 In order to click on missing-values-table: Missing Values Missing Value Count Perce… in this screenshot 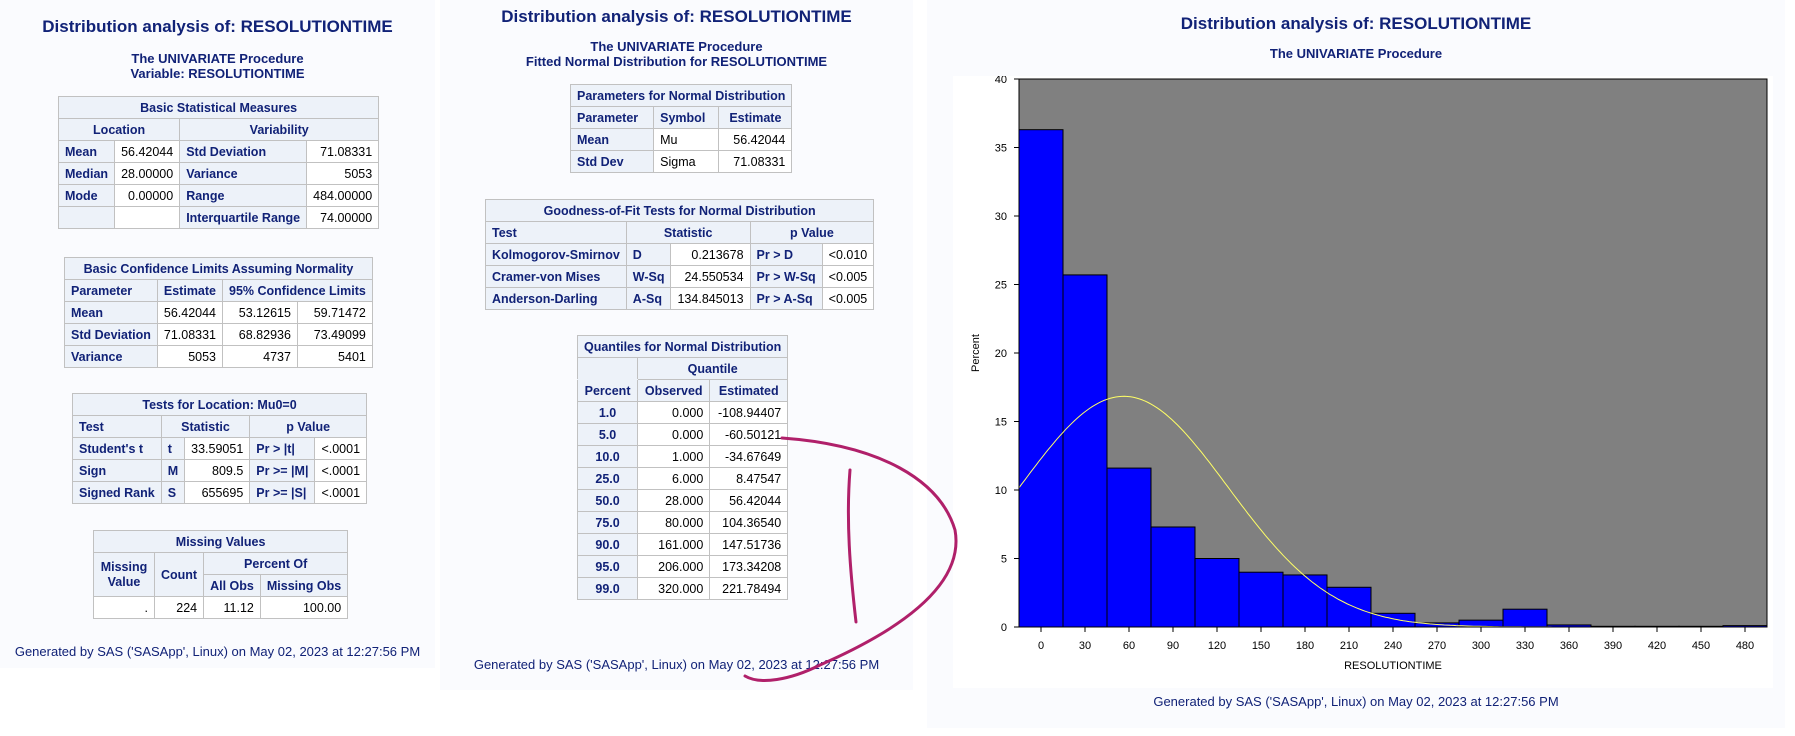, I will do `click(220, 574)`.